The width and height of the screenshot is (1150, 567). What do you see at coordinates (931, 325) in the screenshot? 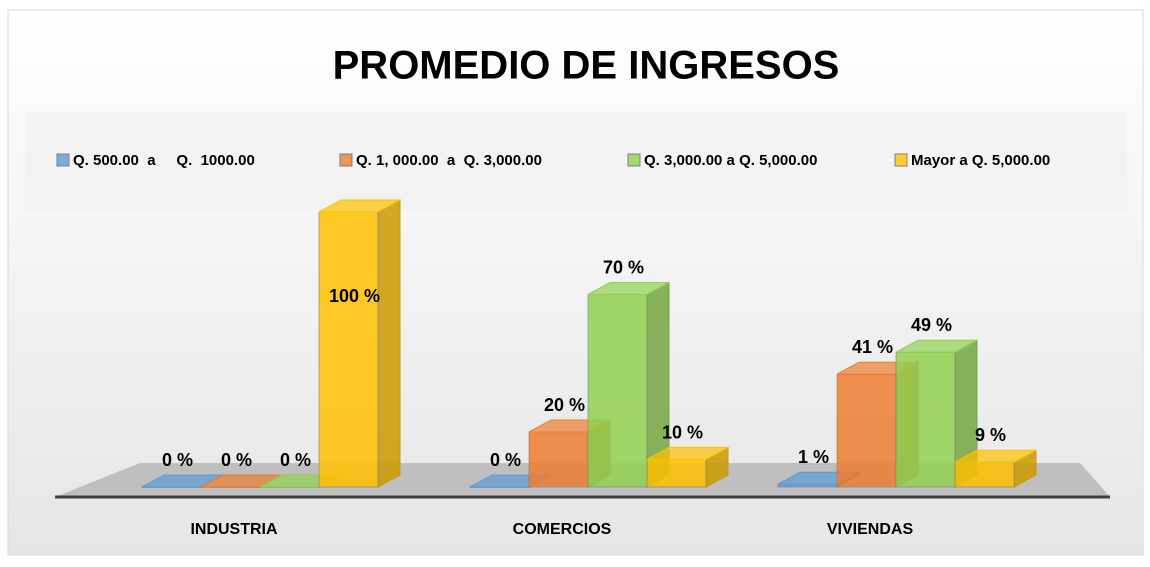
I see `data-label: 49 %` at bounding box center [931, 325].